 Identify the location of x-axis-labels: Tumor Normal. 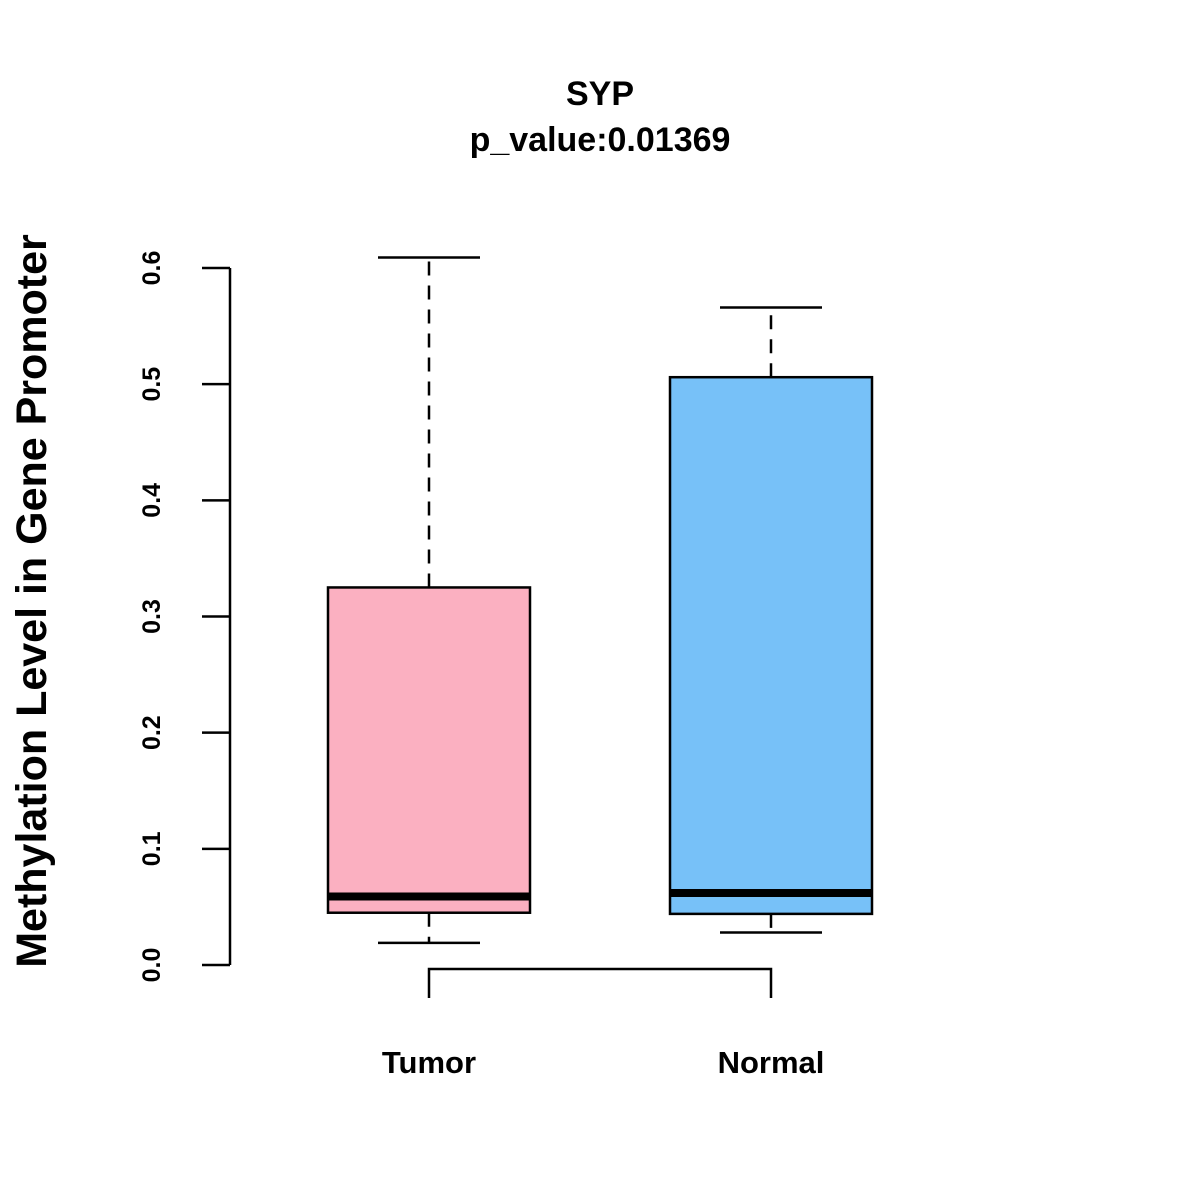
(603, 1062).